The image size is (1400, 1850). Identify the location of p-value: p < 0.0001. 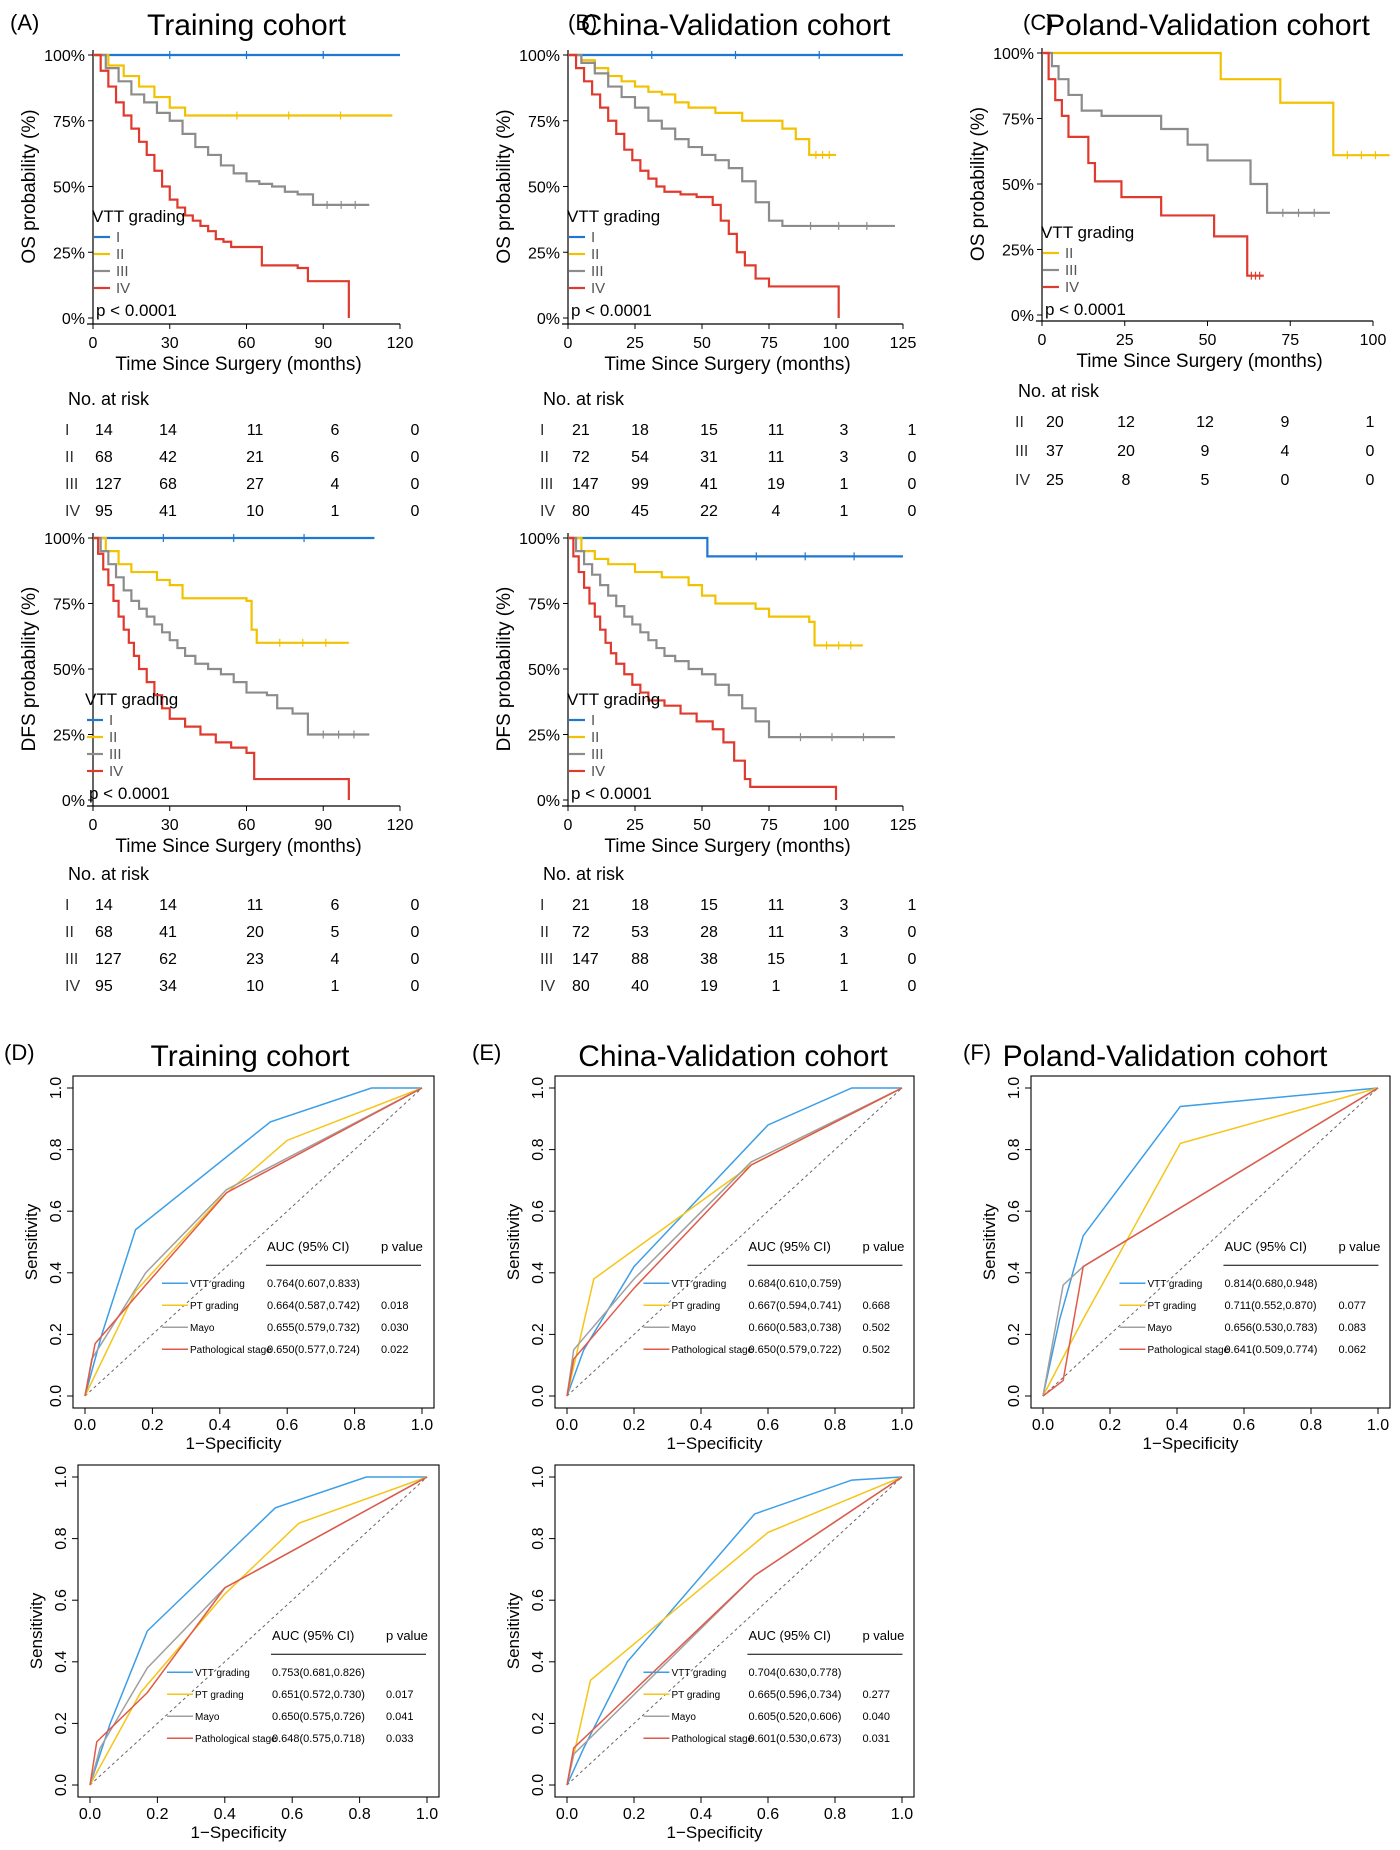
(1085, 309).